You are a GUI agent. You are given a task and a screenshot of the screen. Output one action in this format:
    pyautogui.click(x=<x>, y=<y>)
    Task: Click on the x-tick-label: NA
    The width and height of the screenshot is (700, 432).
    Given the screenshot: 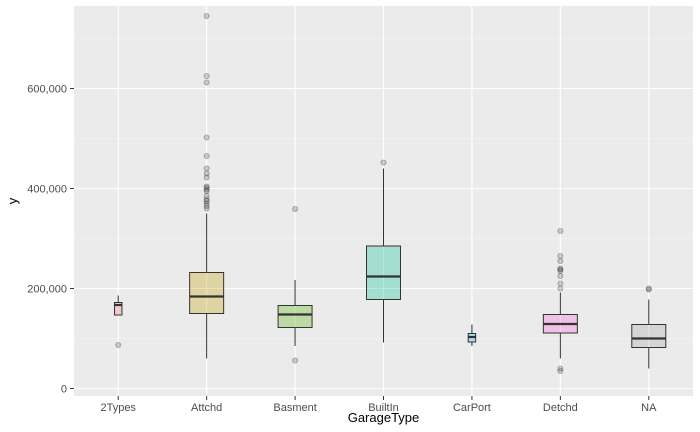 What is the action you would take?
    pyautogui.click(x=649, y=408)
    